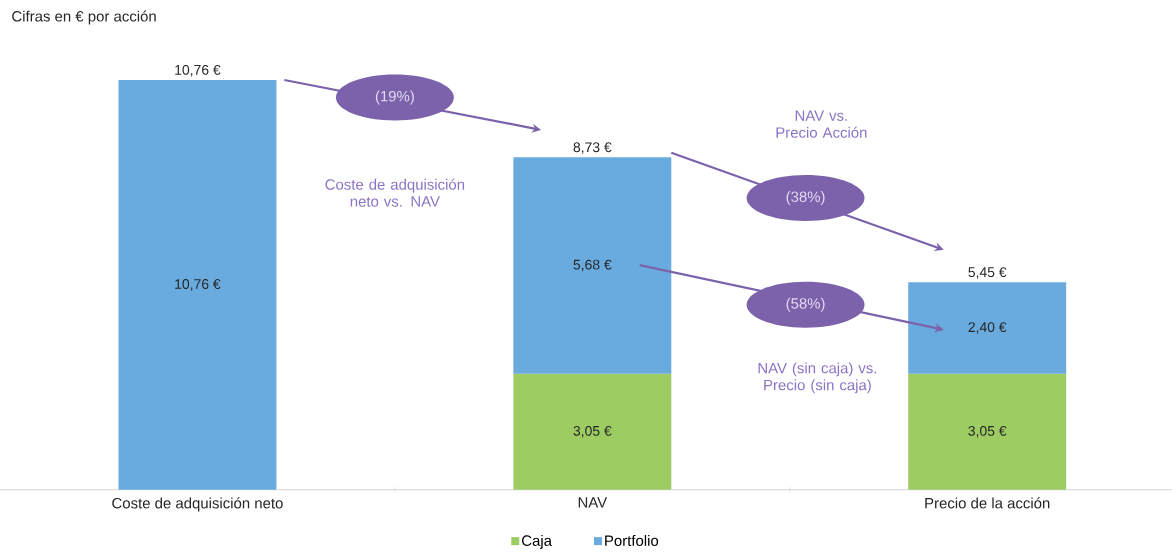 This screenshot has height=554, width=1172. I want to click on x-tick-label: Coste de adquisición neto, so click(197, 504).